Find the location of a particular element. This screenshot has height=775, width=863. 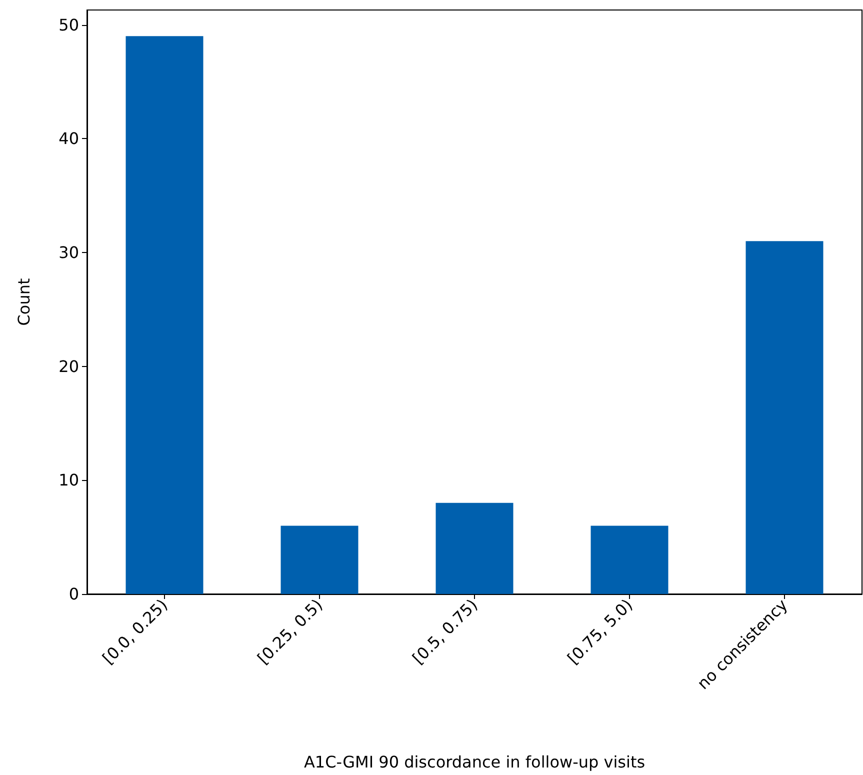

y-axis-title: Count is located at coordinates (24, 302).